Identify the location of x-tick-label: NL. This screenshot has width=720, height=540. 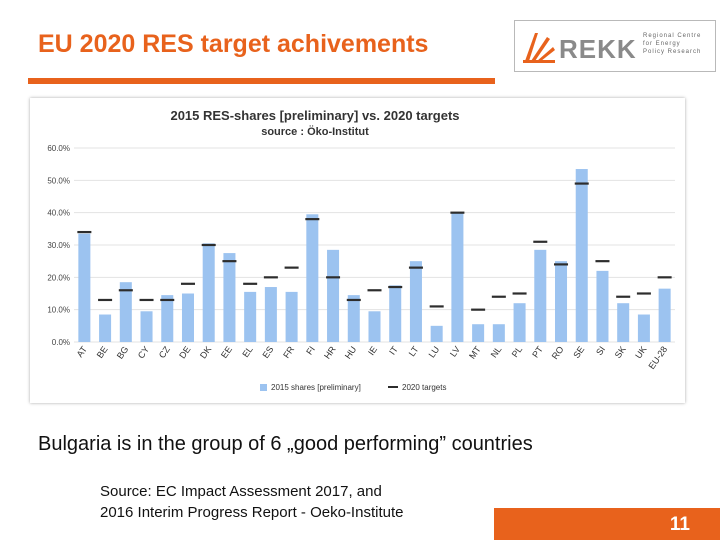
(496, 351).